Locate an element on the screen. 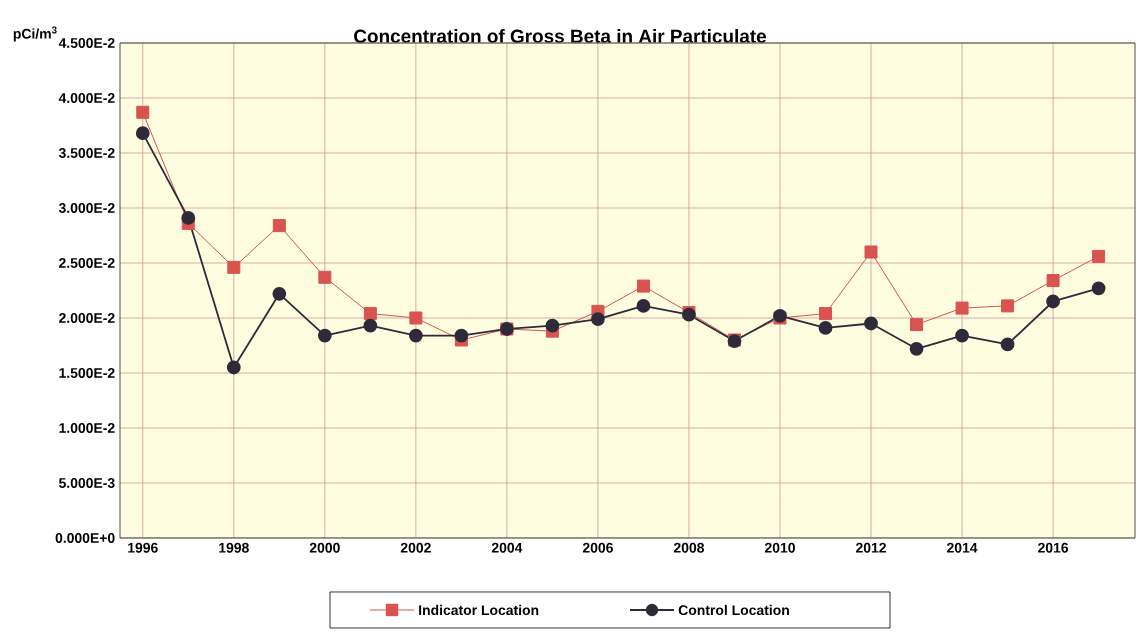 This screenshot has height=638, width=1142. x-tick-label: 2016 is located at coordinates (1053, 547).